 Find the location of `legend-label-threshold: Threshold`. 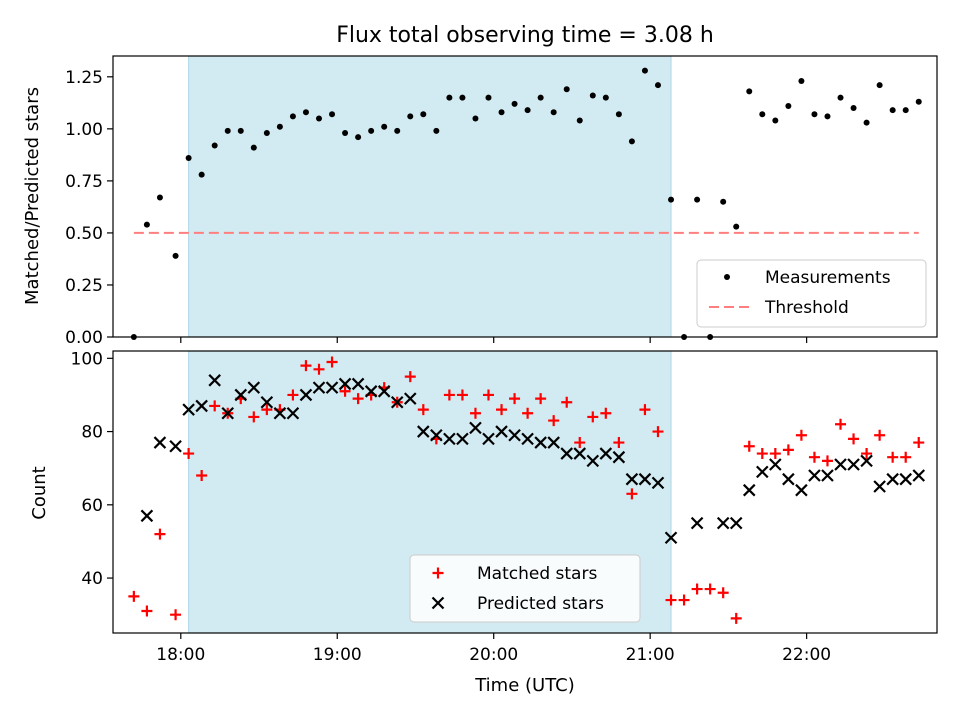

legend-label-threshold: Threshold is located at coordinates (806, 308).